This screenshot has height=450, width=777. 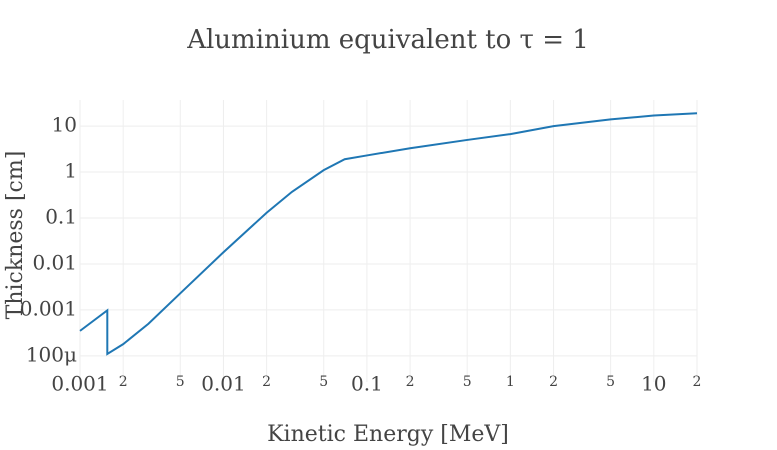 What do you see at coordinates (61, 217) in the screenshot?
I see `y-tick-label: 0.1` at bounding box center [61, 217].